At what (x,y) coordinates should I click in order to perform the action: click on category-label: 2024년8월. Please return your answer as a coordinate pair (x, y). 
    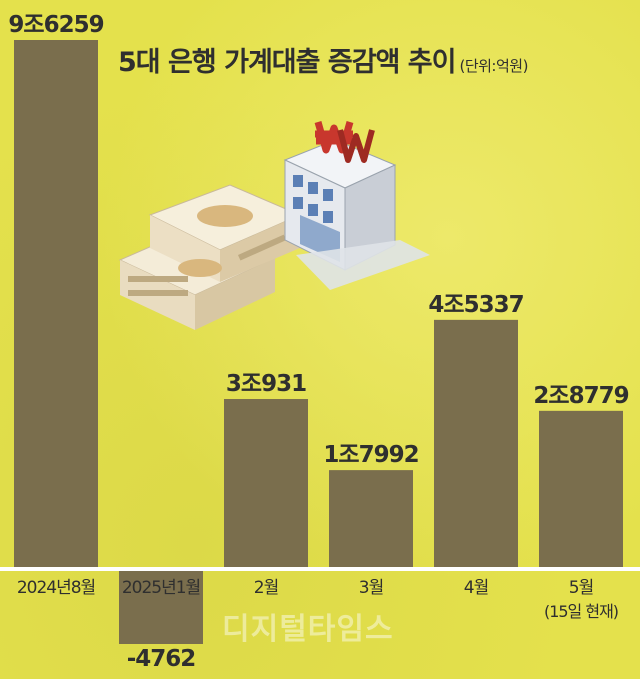
    Looking at the image, I should click on (56, 588).